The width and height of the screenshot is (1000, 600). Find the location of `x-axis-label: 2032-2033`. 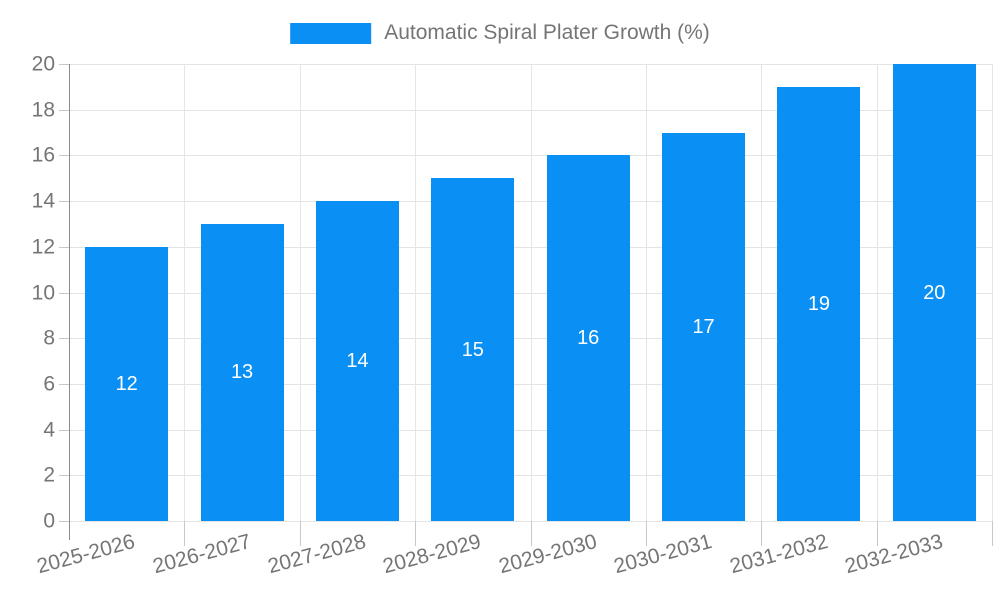

x-axis-label: 2032-2033 is located at coordinates (894, 554).